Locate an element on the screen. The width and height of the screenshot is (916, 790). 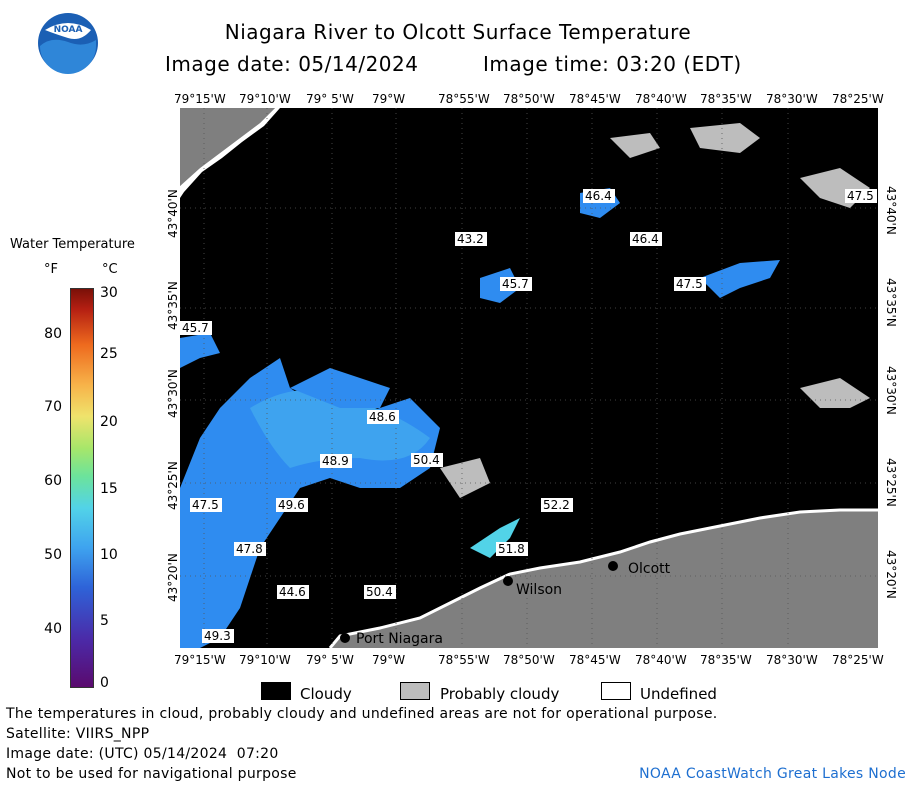
place-label: Wilson is located at coordinates (539, 590).